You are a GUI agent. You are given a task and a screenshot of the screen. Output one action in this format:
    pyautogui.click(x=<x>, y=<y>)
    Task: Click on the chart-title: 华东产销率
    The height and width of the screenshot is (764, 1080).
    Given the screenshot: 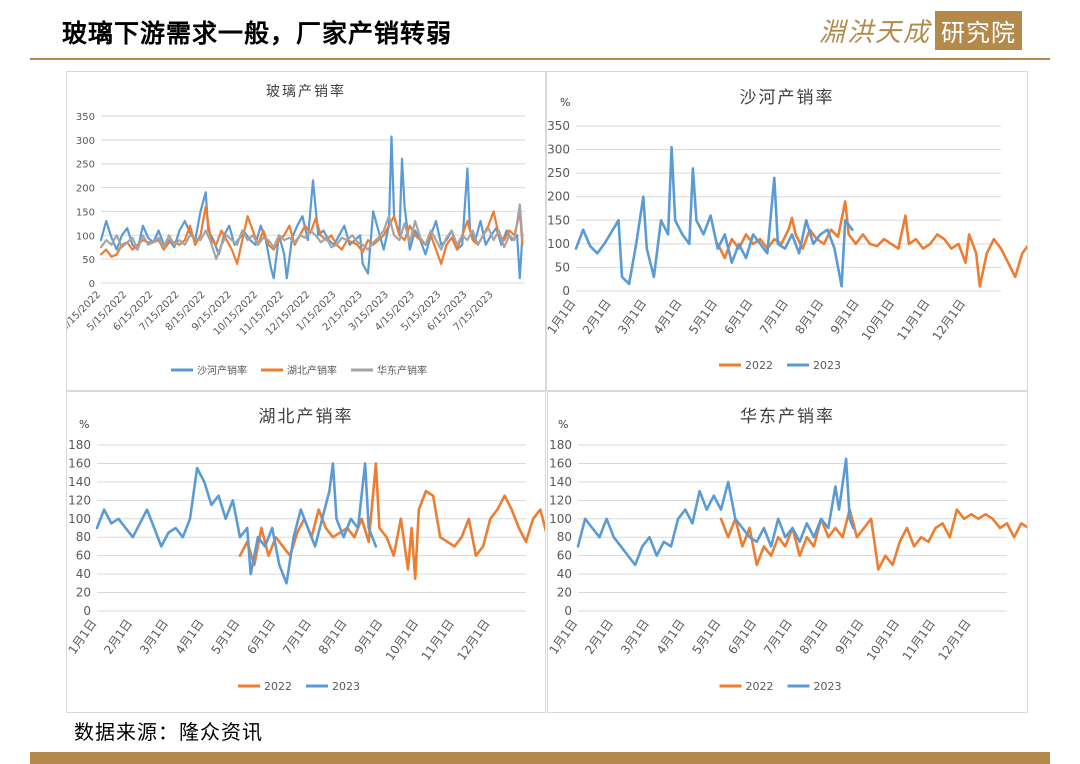 What is the action you would take?
    pyautogui.click(x=787, y=417)
    